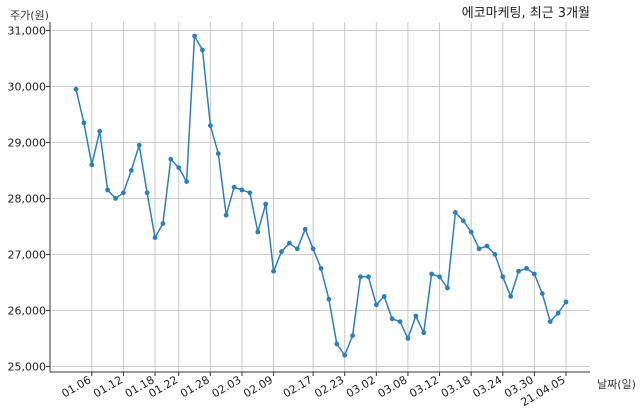 The height and width of the screenshot is (414, 640). Describe the element at coordinates (29, 15) in the screenshot. I see `y-axis-label: 주가(원)` at that location.